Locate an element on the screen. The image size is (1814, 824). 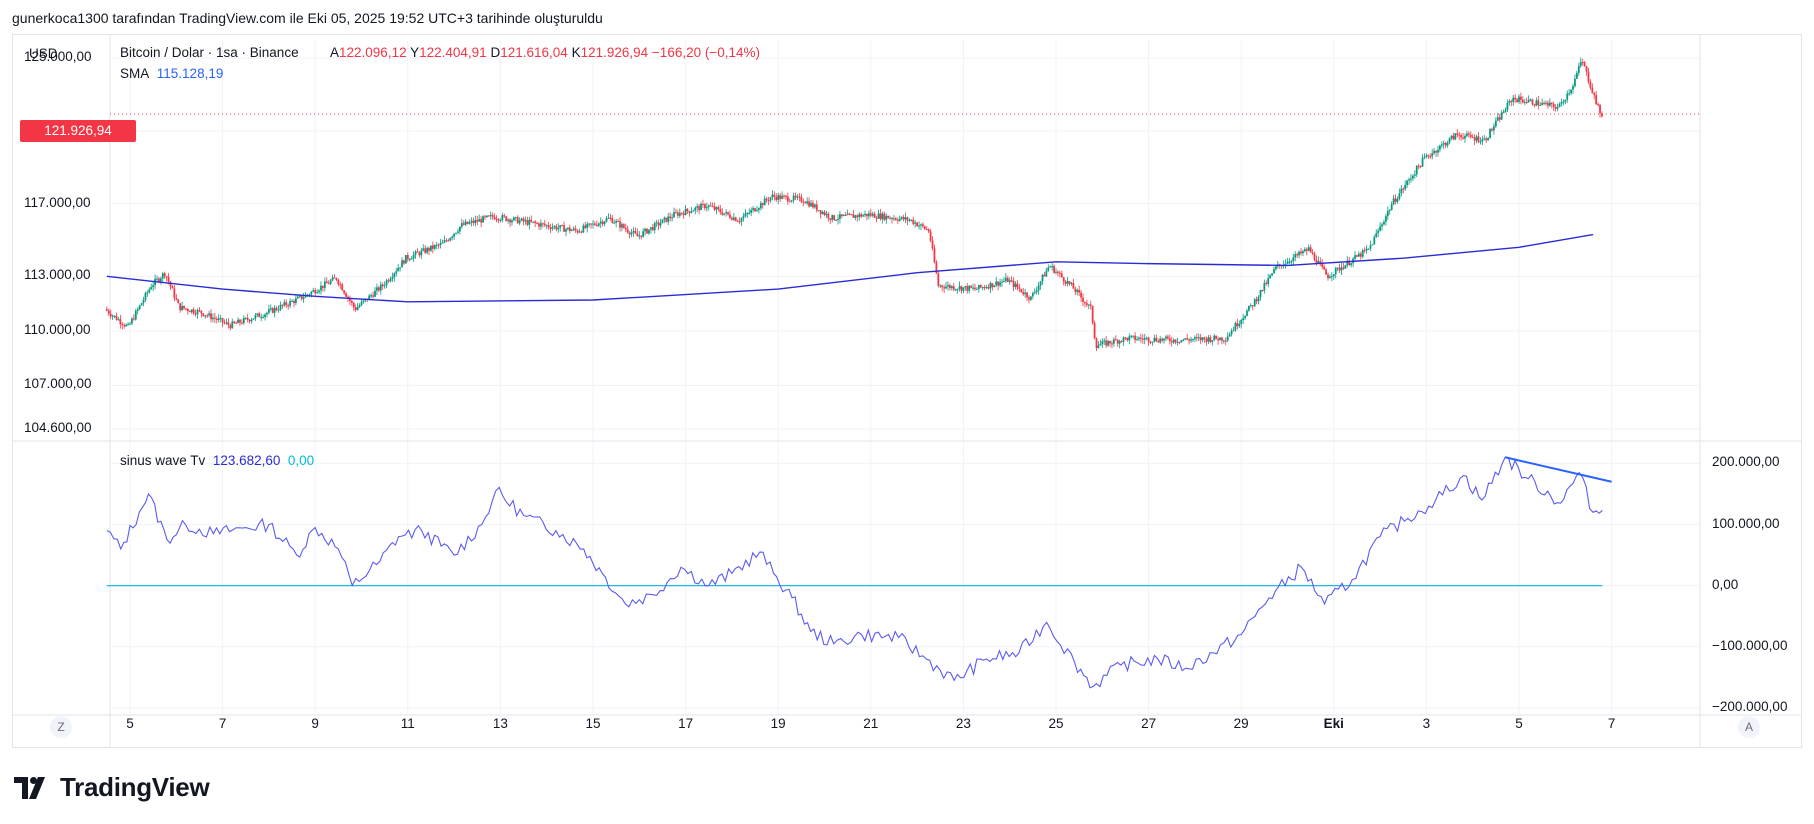
sma-label: SMA is located at coordinates (135, 73).